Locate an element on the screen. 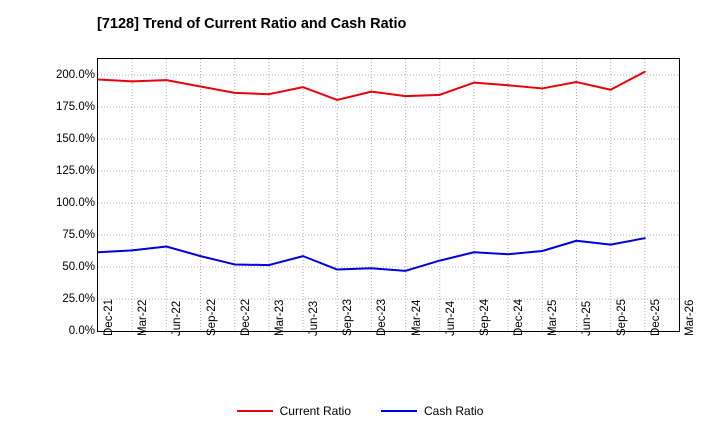  x-tick-label: Mar-22 is located at coordinates (143, 317).